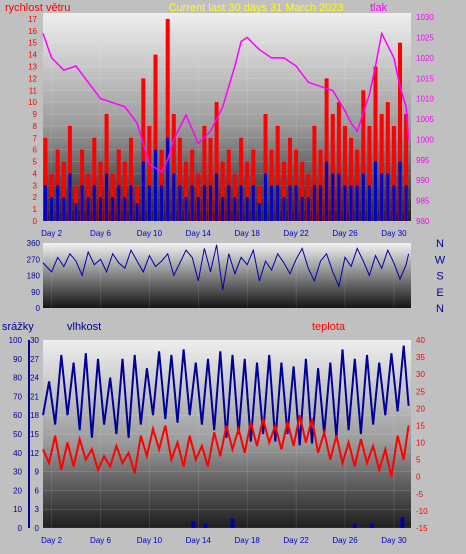 The width and height of the screenshot is (466, 554). I want to click on x-tick-label: Day 6, so click(100, 233).